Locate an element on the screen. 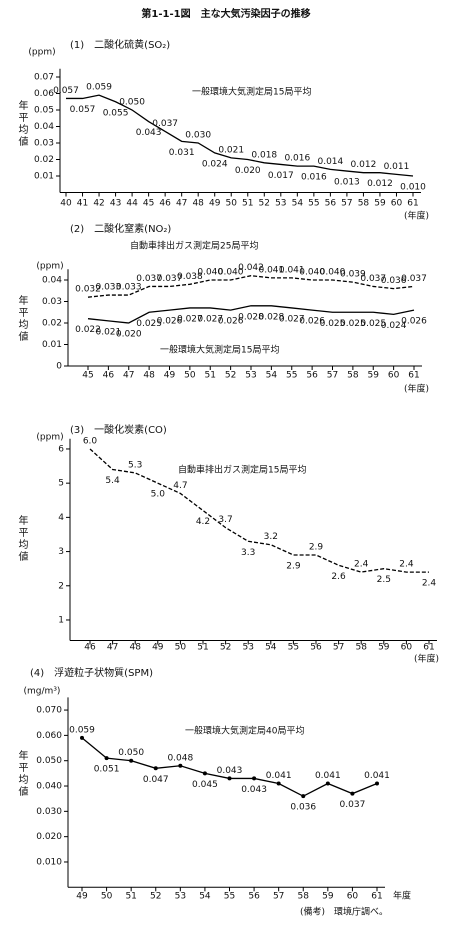  value-label: 0.014 is located at coordinates (330, 162).